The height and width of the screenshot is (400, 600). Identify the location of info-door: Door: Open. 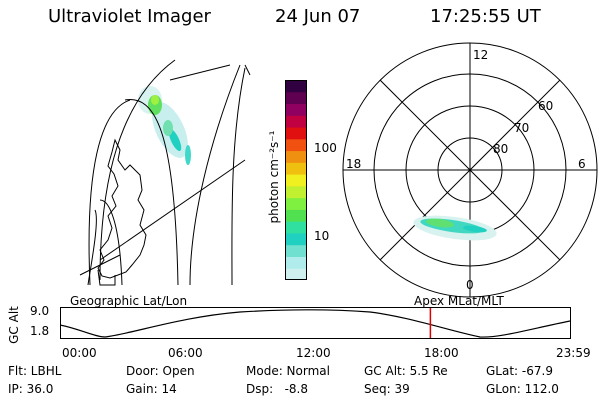
(160, 371).